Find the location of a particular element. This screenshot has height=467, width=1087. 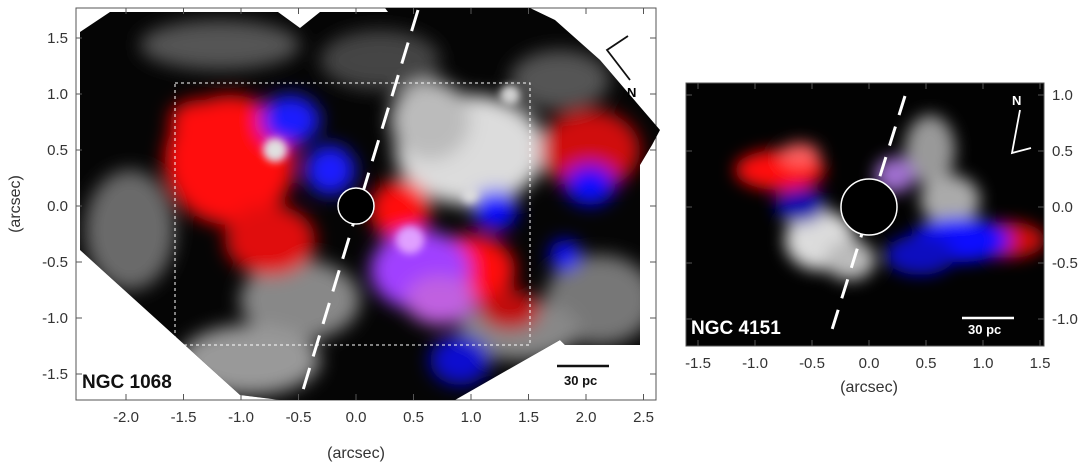

ngc1068-nucleus-mask is located at coordinates (356, 206).